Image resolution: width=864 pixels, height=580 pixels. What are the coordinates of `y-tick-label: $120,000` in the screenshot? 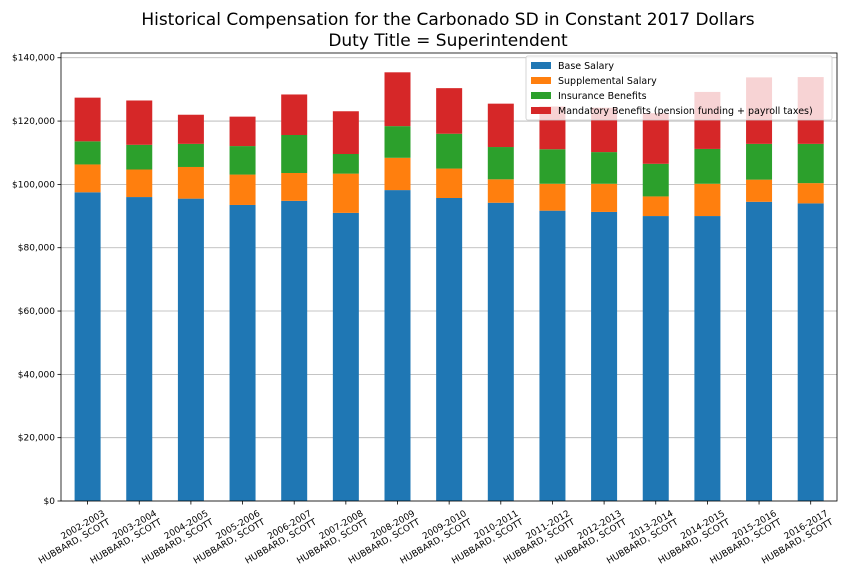 It's located at (33, 122).